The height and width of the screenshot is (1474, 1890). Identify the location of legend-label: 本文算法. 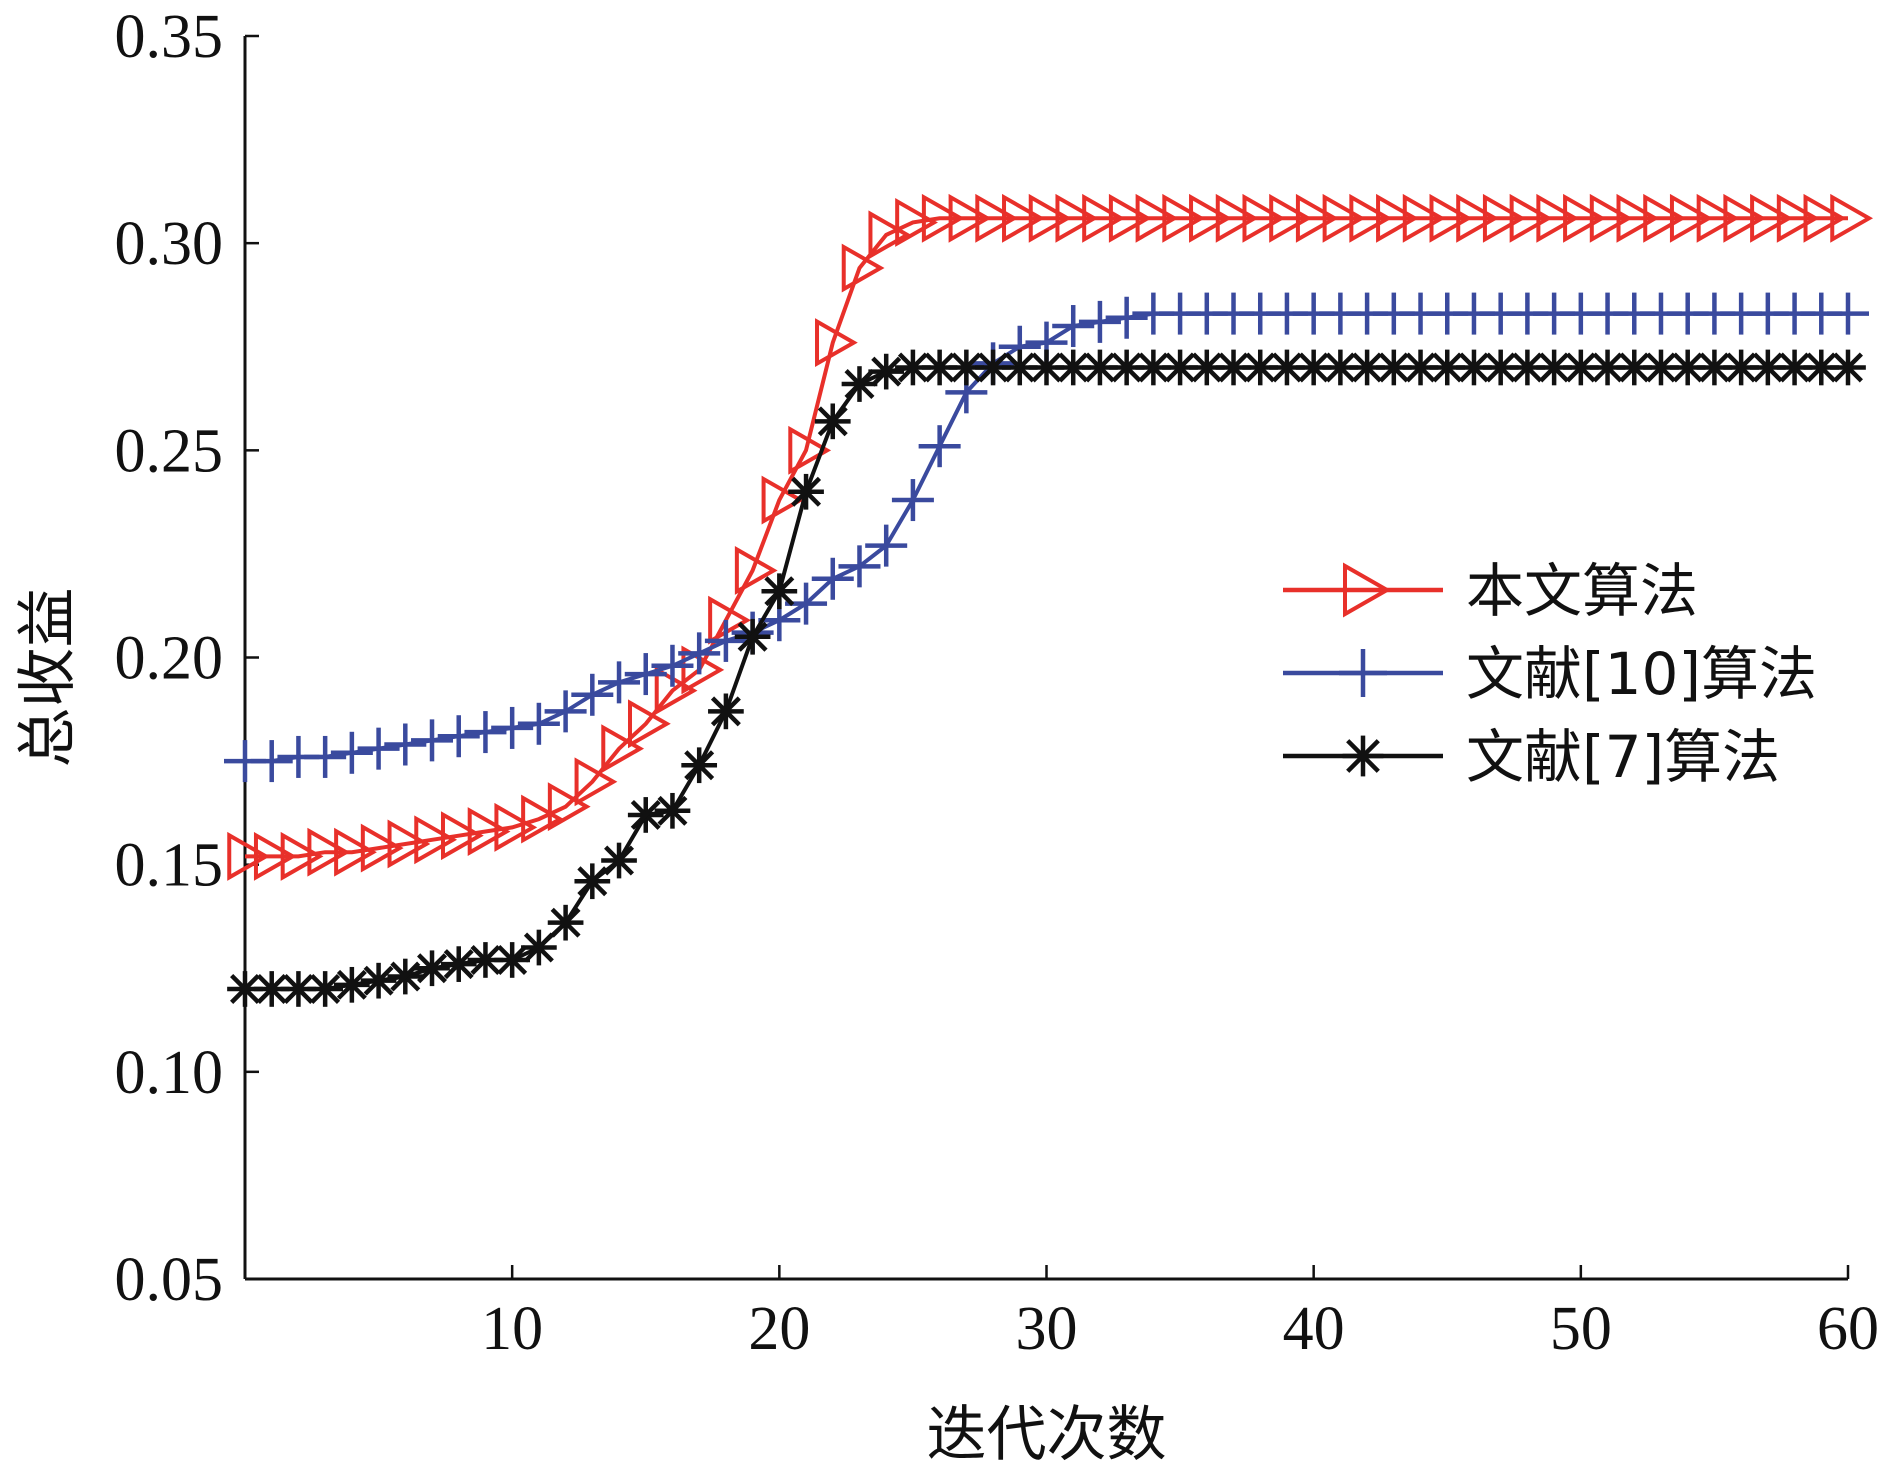
(1582, 591).